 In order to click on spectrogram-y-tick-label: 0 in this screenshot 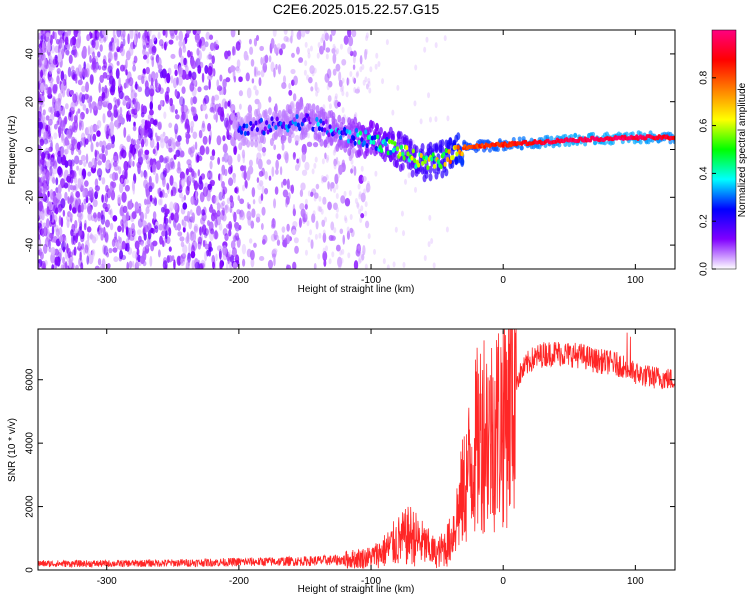, I will do `click(30, 149)`.